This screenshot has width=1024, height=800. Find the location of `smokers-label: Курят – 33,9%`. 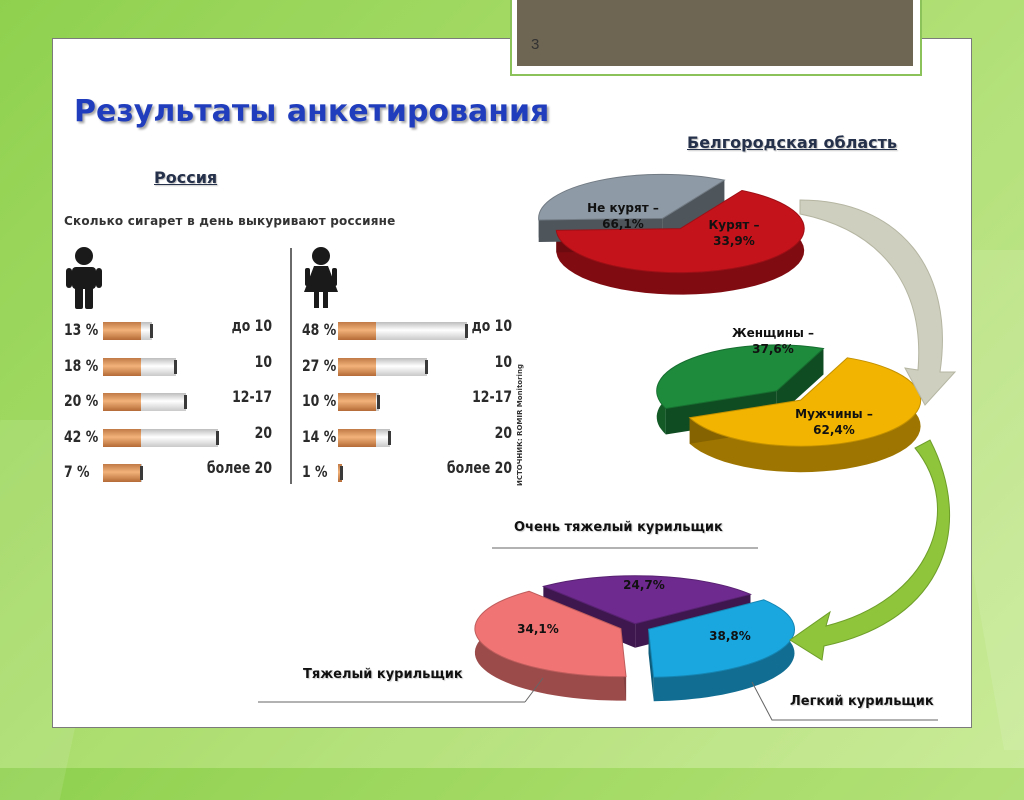

smokers-label: Курят – 33,9% is located at coordinates (734, 233).